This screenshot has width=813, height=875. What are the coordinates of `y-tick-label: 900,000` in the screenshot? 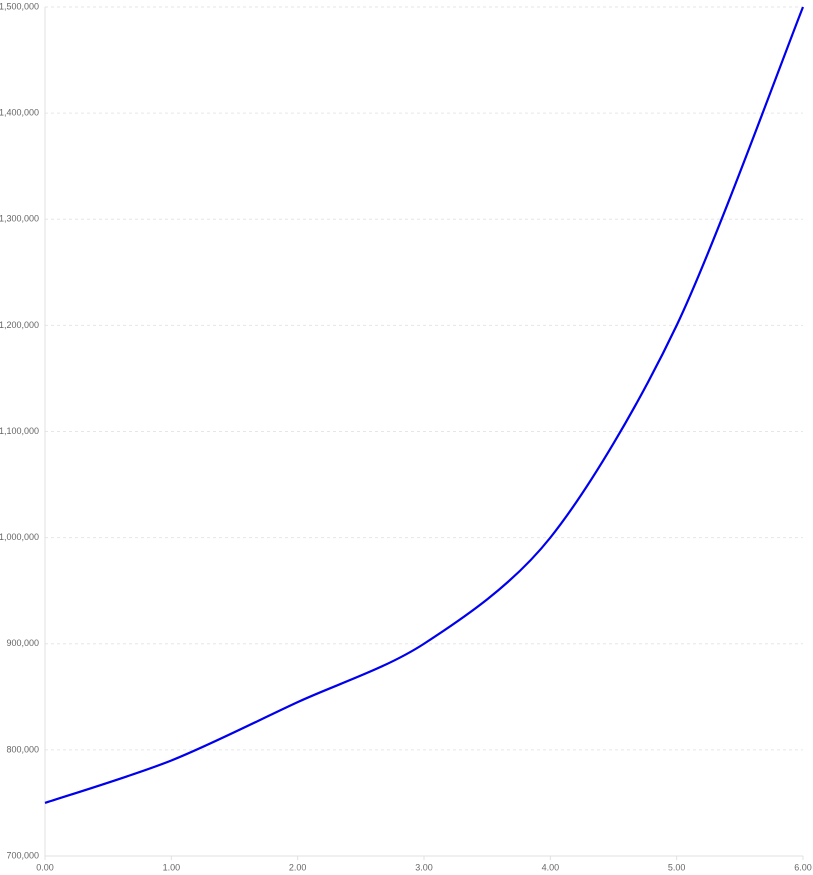 It's located at (22, 643).